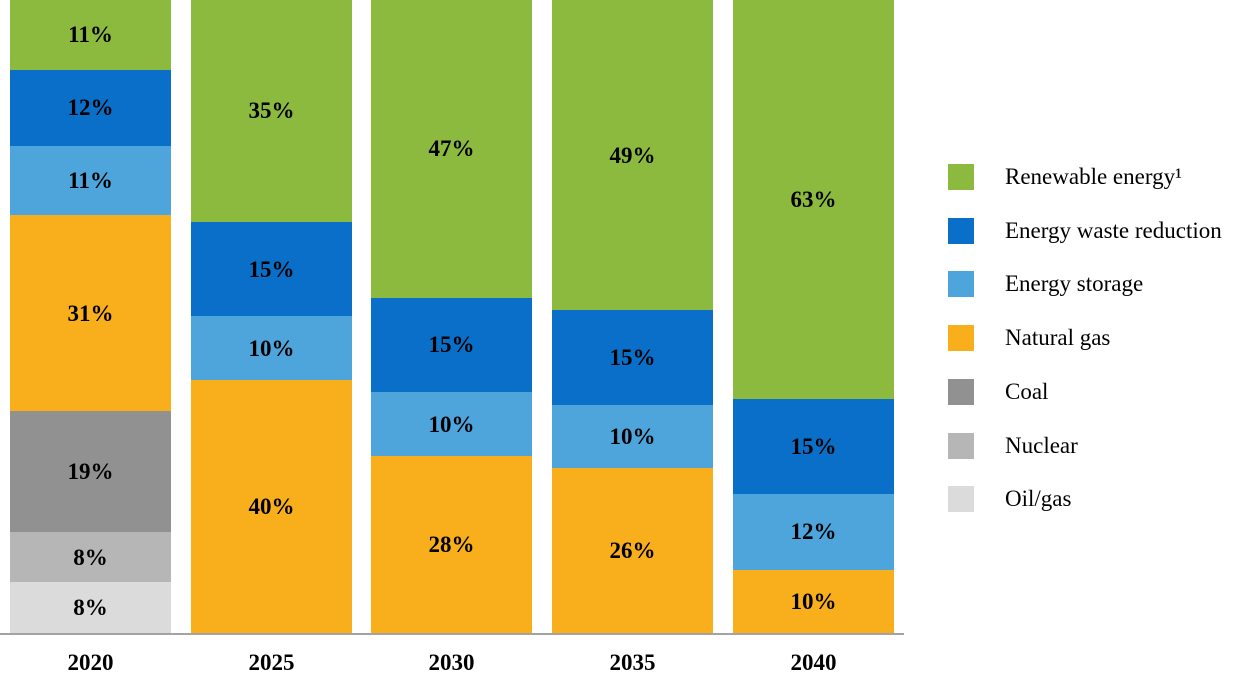 This screenshot has height=700, width=1250. Describe the element at coordinates (813, 662) in the screenshot. I see `x-axis-label: 2040` at that location.